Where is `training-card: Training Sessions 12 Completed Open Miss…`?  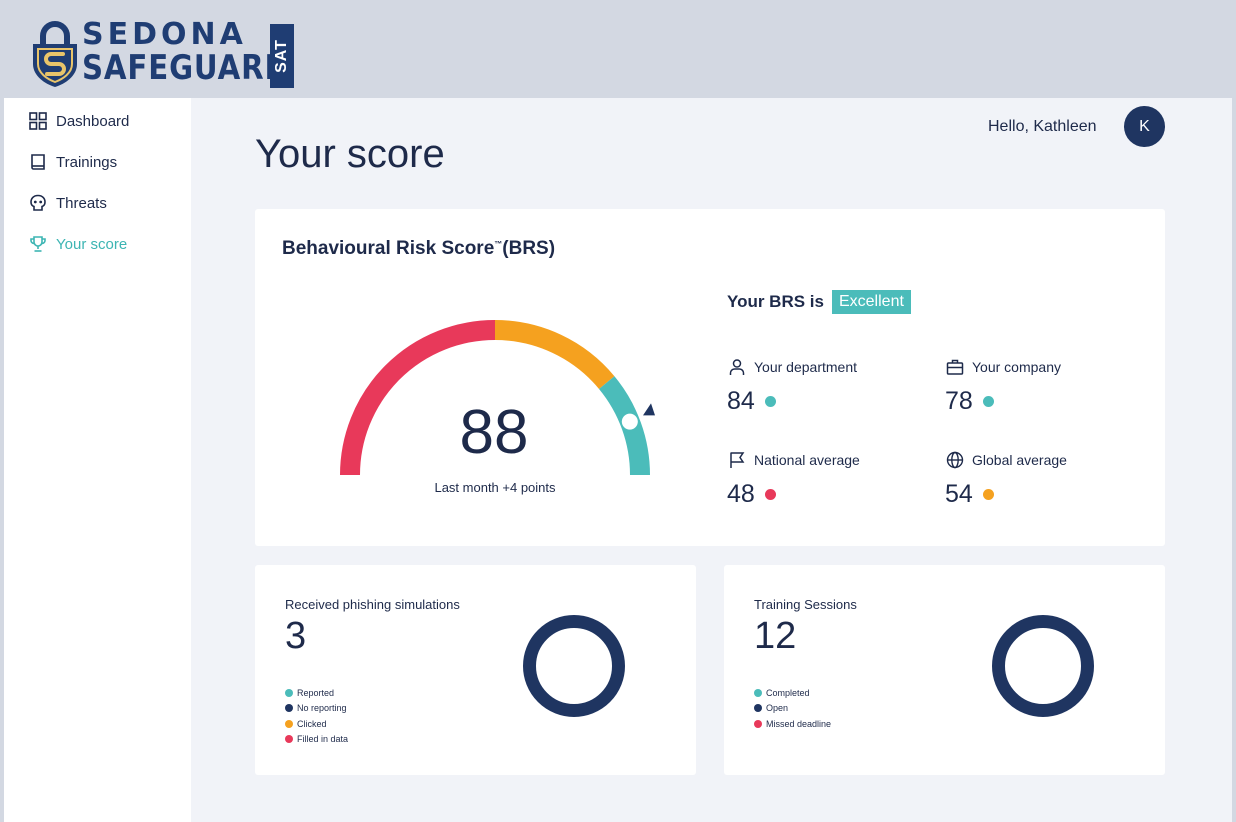
training-card: Training Sessions 12 Completed Open Miss… is located at coordinates (944, 670).